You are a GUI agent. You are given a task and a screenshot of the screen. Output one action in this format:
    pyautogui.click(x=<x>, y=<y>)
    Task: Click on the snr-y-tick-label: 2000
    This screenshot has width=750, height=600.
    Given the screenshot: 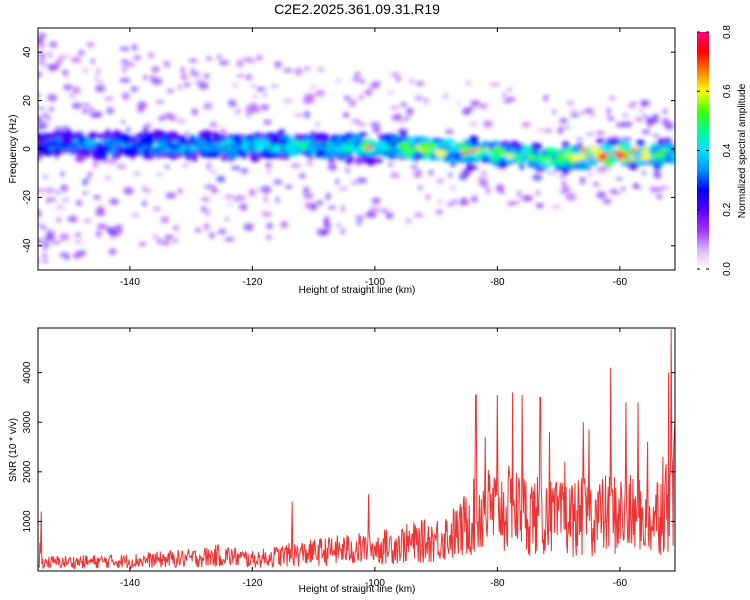 What is the action you would take?
    pyautogui.click(x=27, y=471)
    